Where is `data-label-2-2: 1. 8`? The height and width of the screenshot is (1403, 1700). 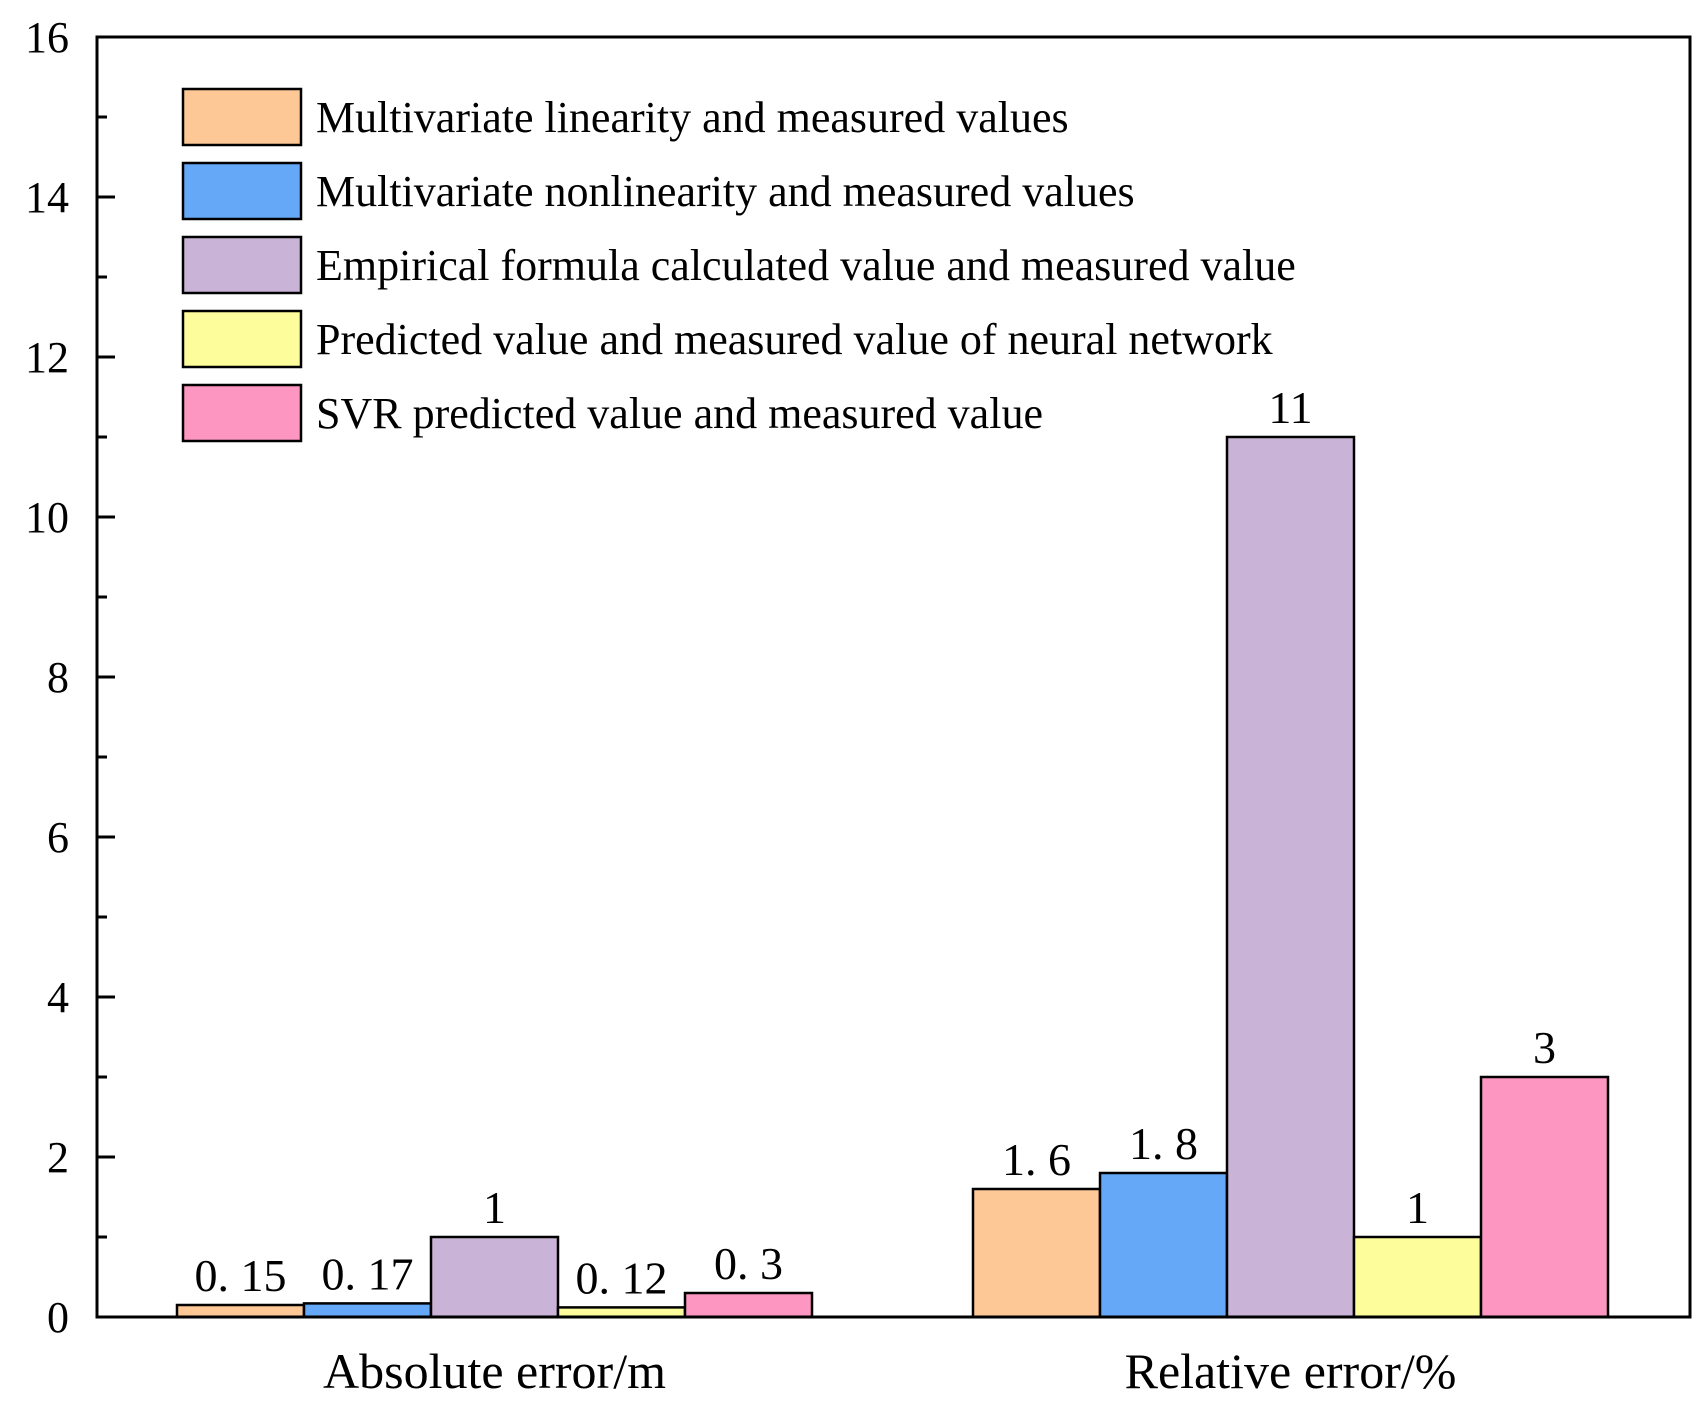
data-label-2-2: 1. 8 is located at coordinates (1163, 1143).